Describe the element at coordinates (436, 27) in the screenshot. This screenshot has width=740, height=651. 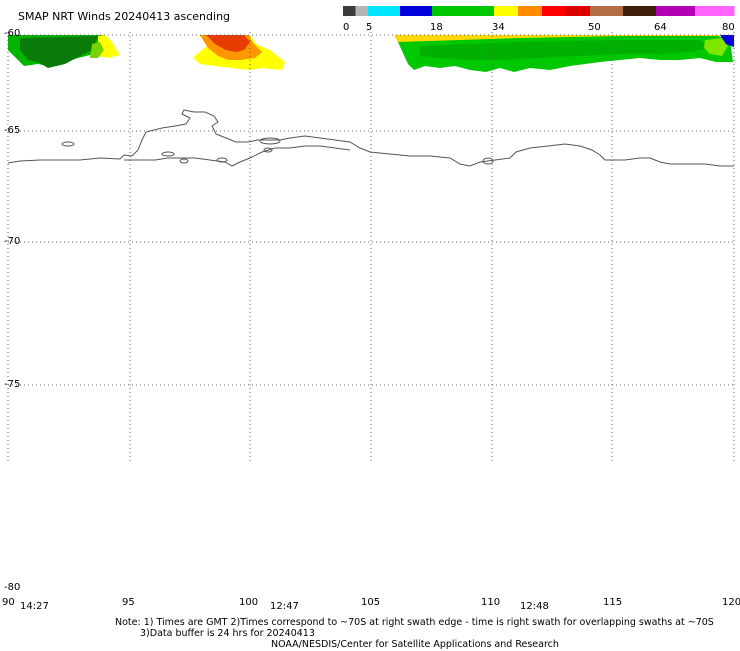
I see `legend-tick-label: 18` at that location.